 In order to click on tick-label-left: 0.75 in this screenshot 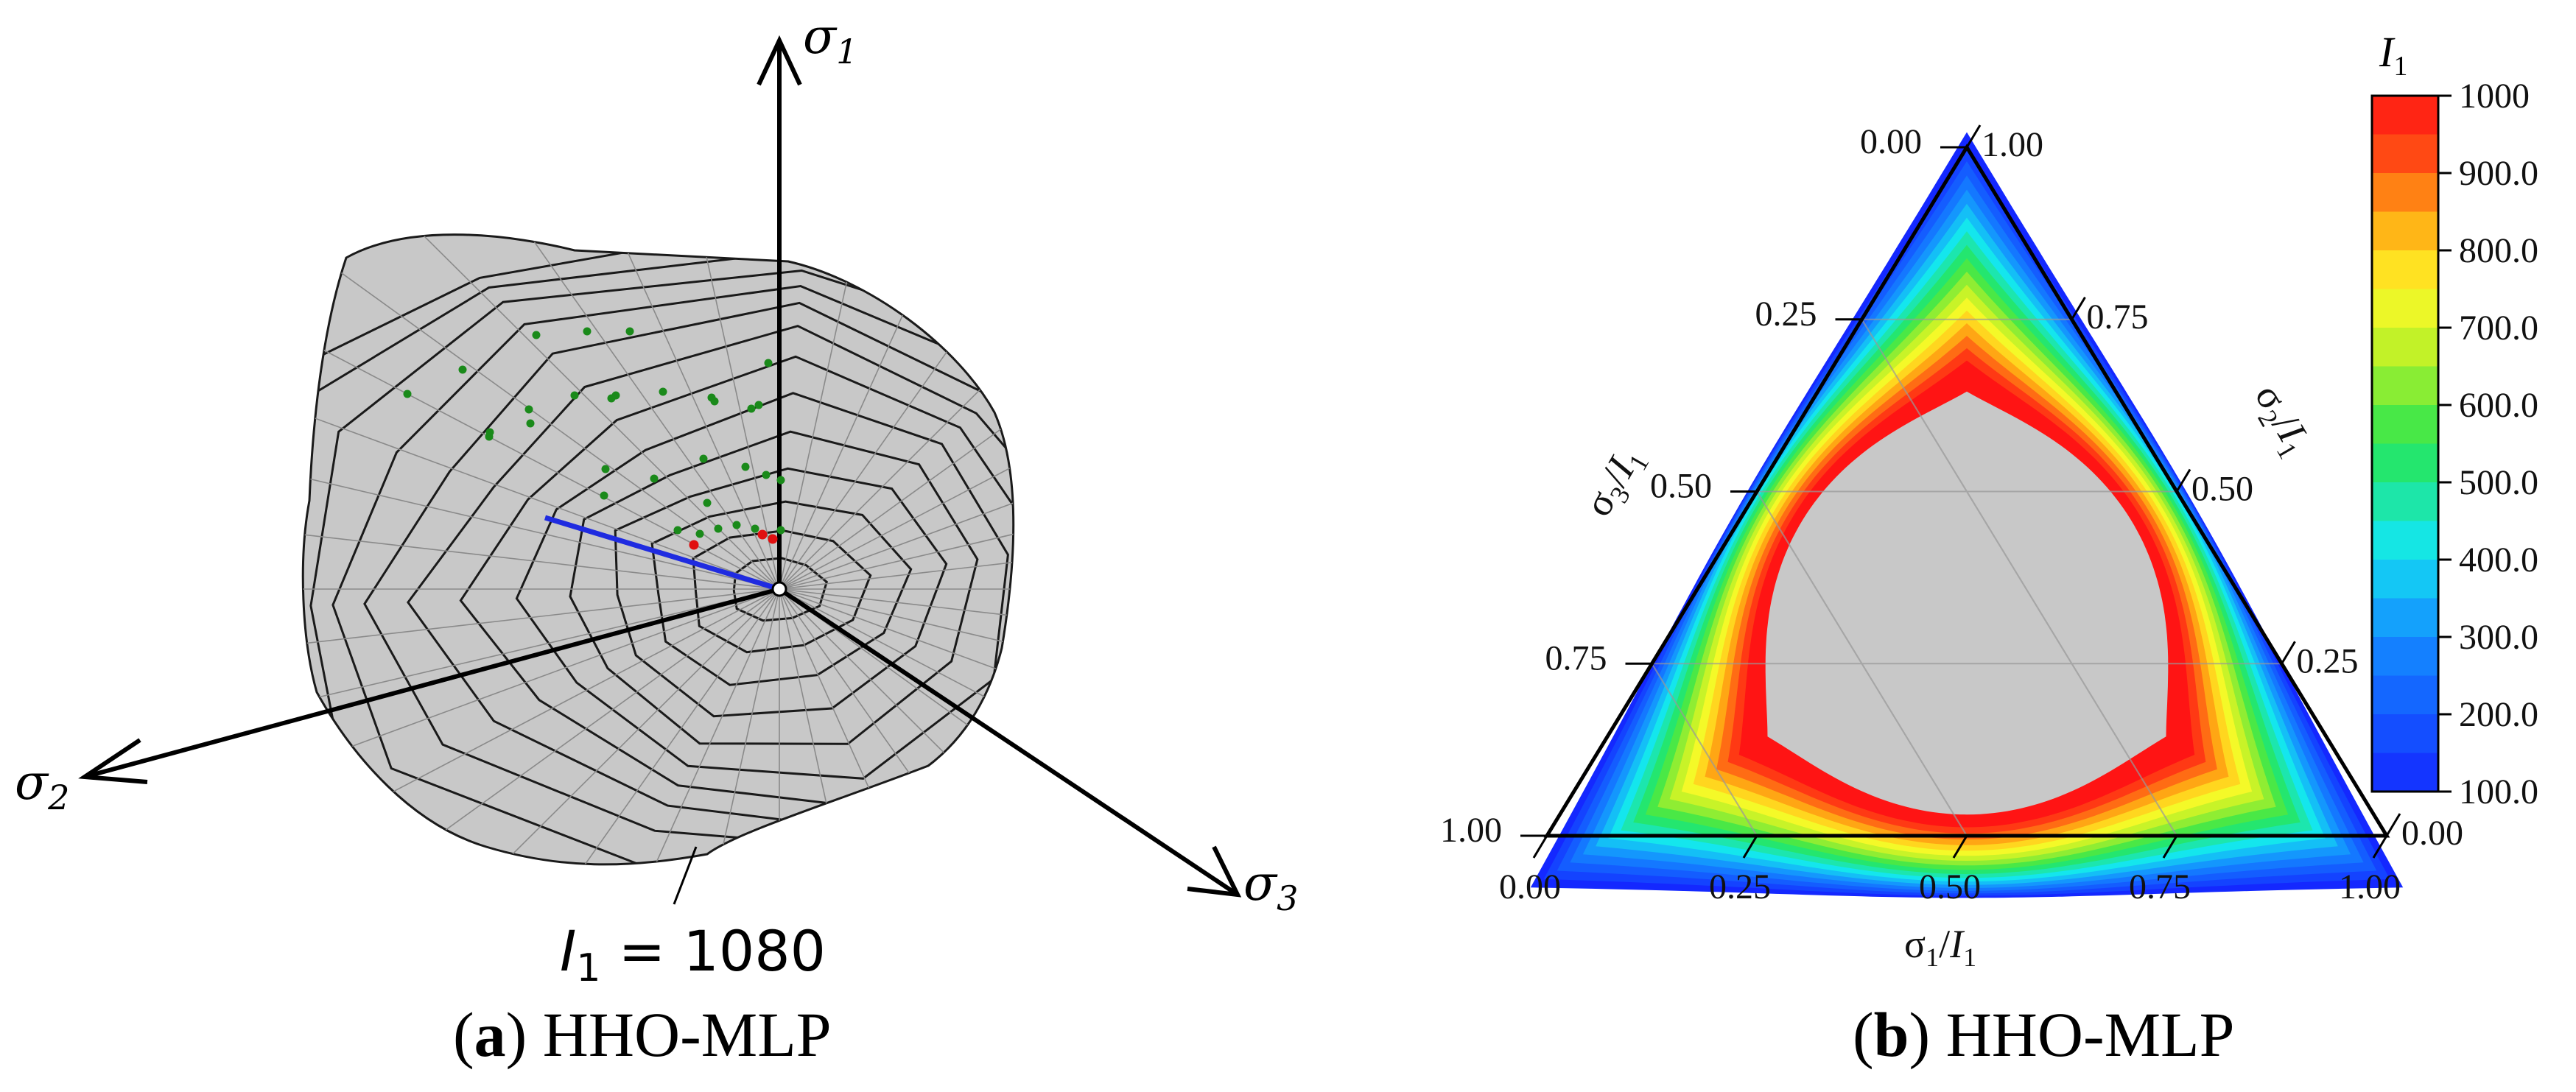, I will do `click(1576, 658)`.